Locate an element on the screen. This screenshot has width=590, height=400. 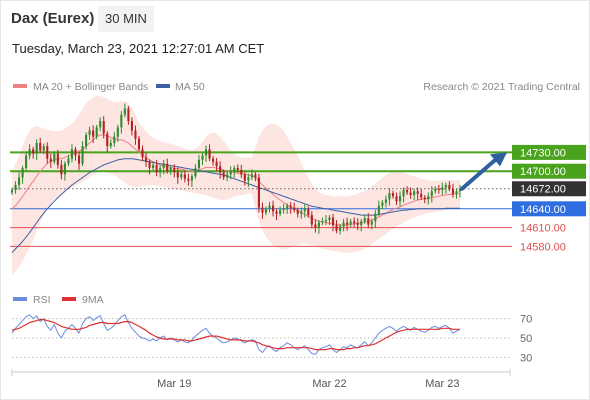
level-14610-00-label: 14610.00 is located at coordinates (543, 229).